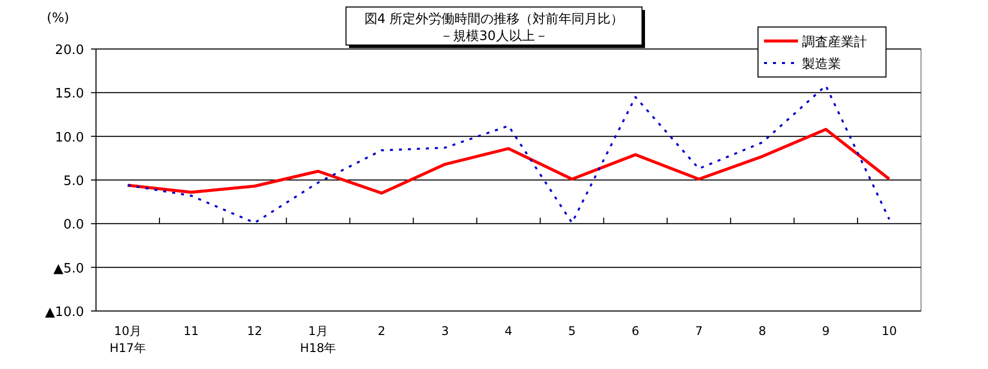  What do you see at coordinates (73, 225) in the screenshot?
I see `y-tick-label: 0.0` at bounding box center [73, 225].